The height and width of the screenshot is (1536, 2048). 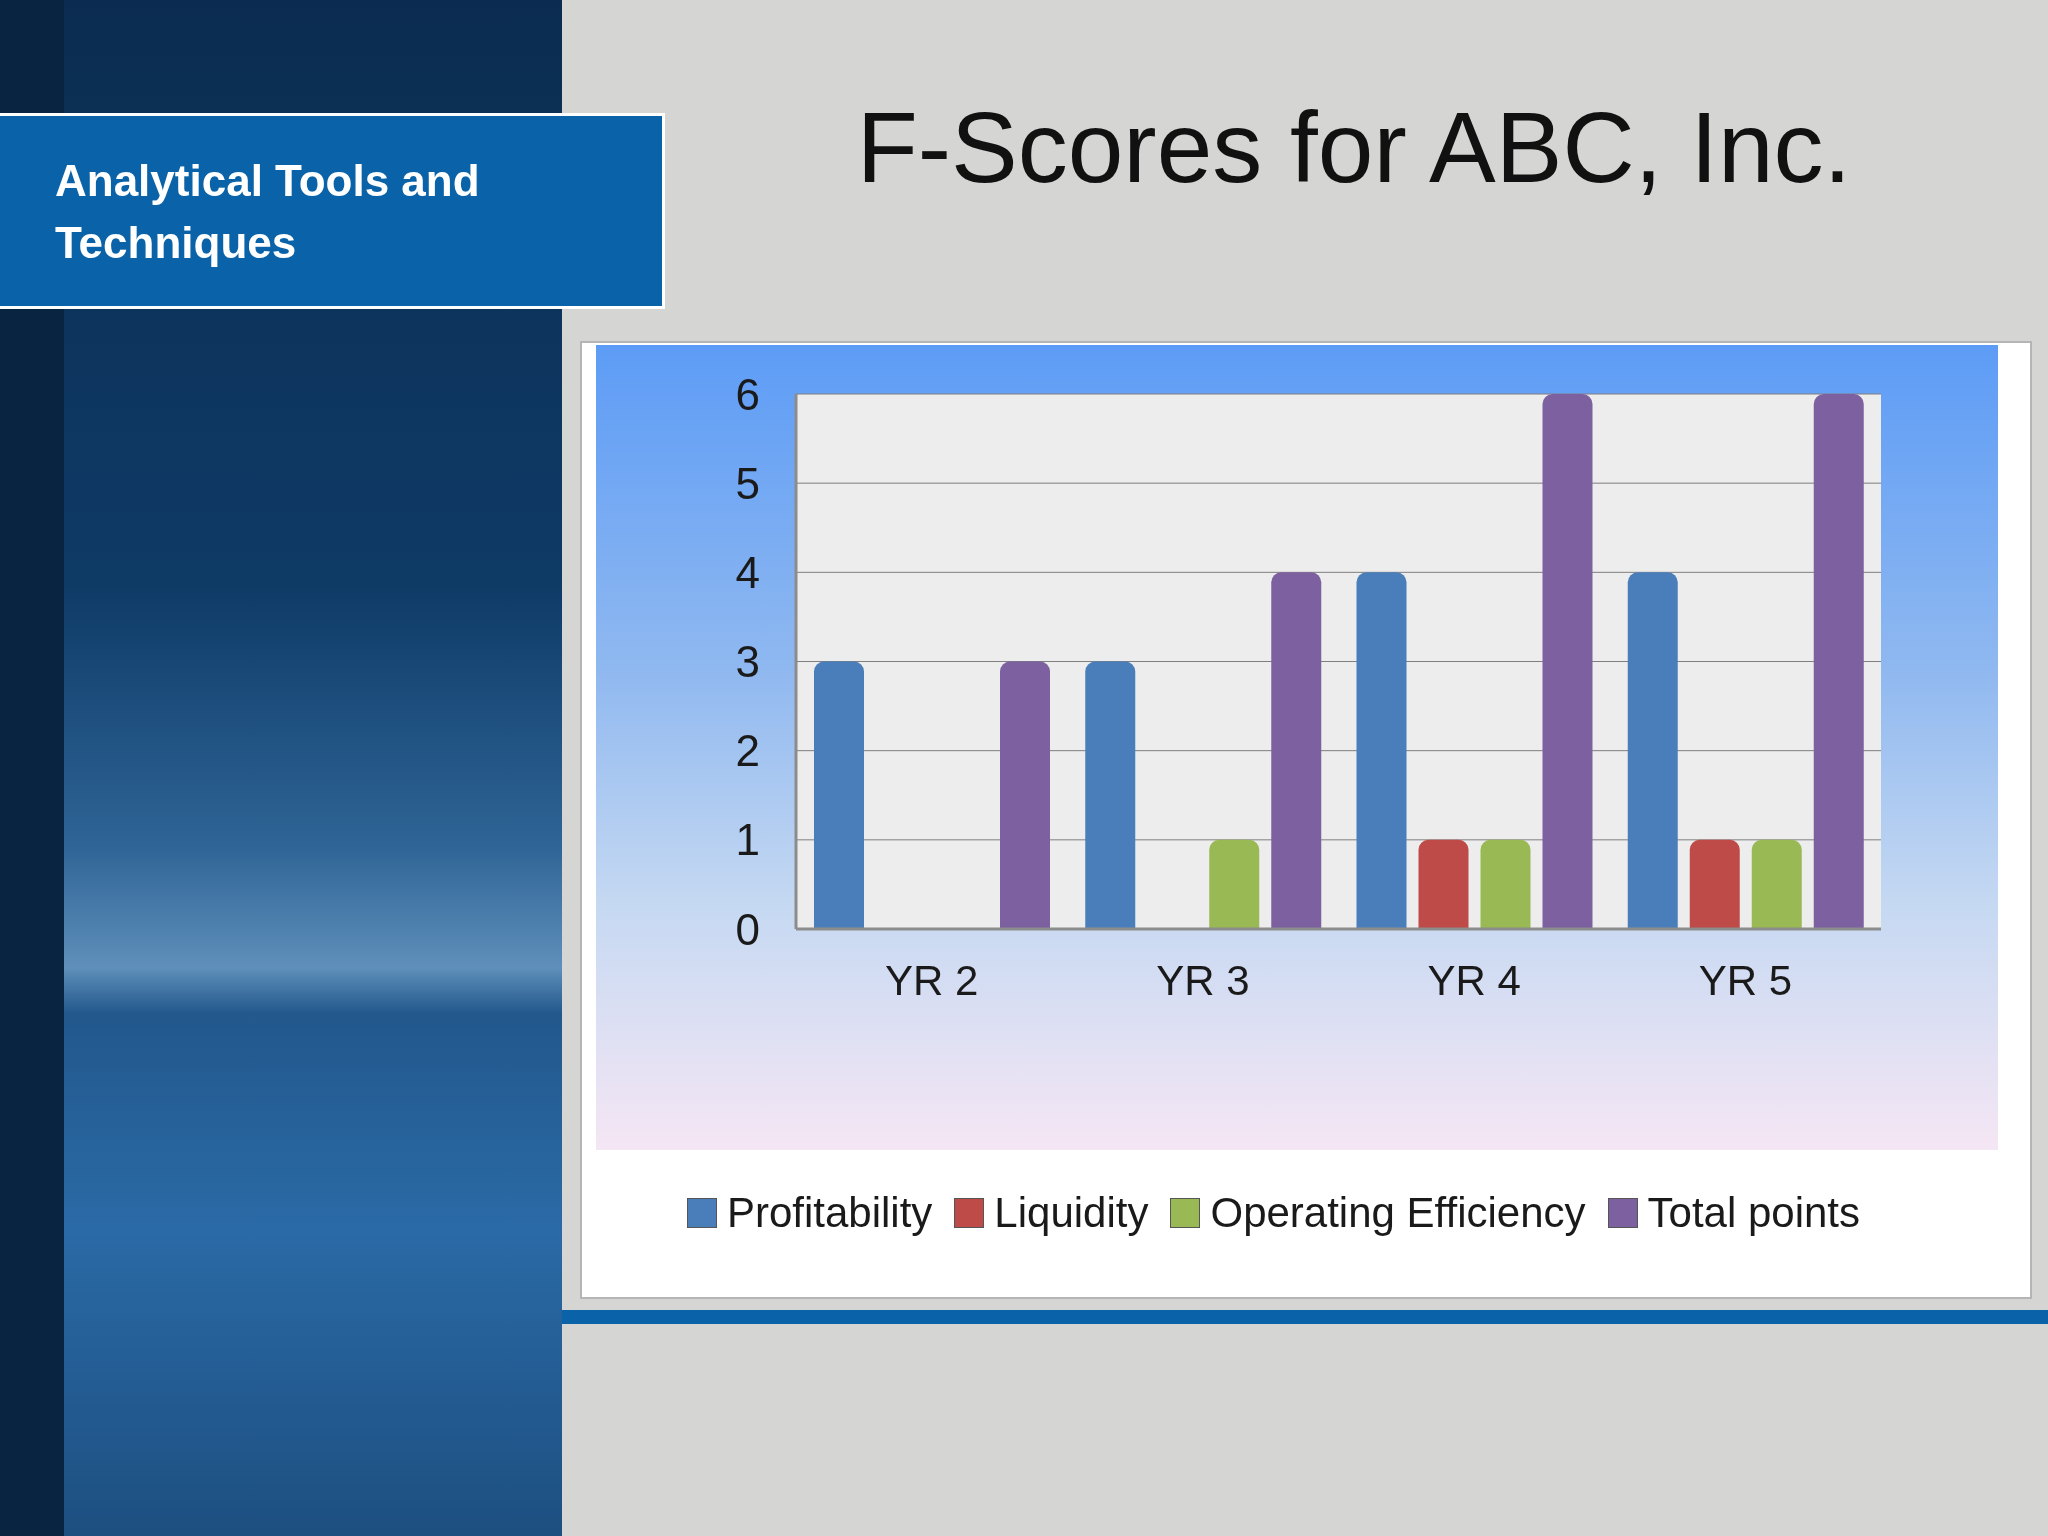 What do you see at coordinates (1398, 1213) in the screenshot?
I see `legend-label: Operating Efficiency` at bounding box center [1398, 1213].